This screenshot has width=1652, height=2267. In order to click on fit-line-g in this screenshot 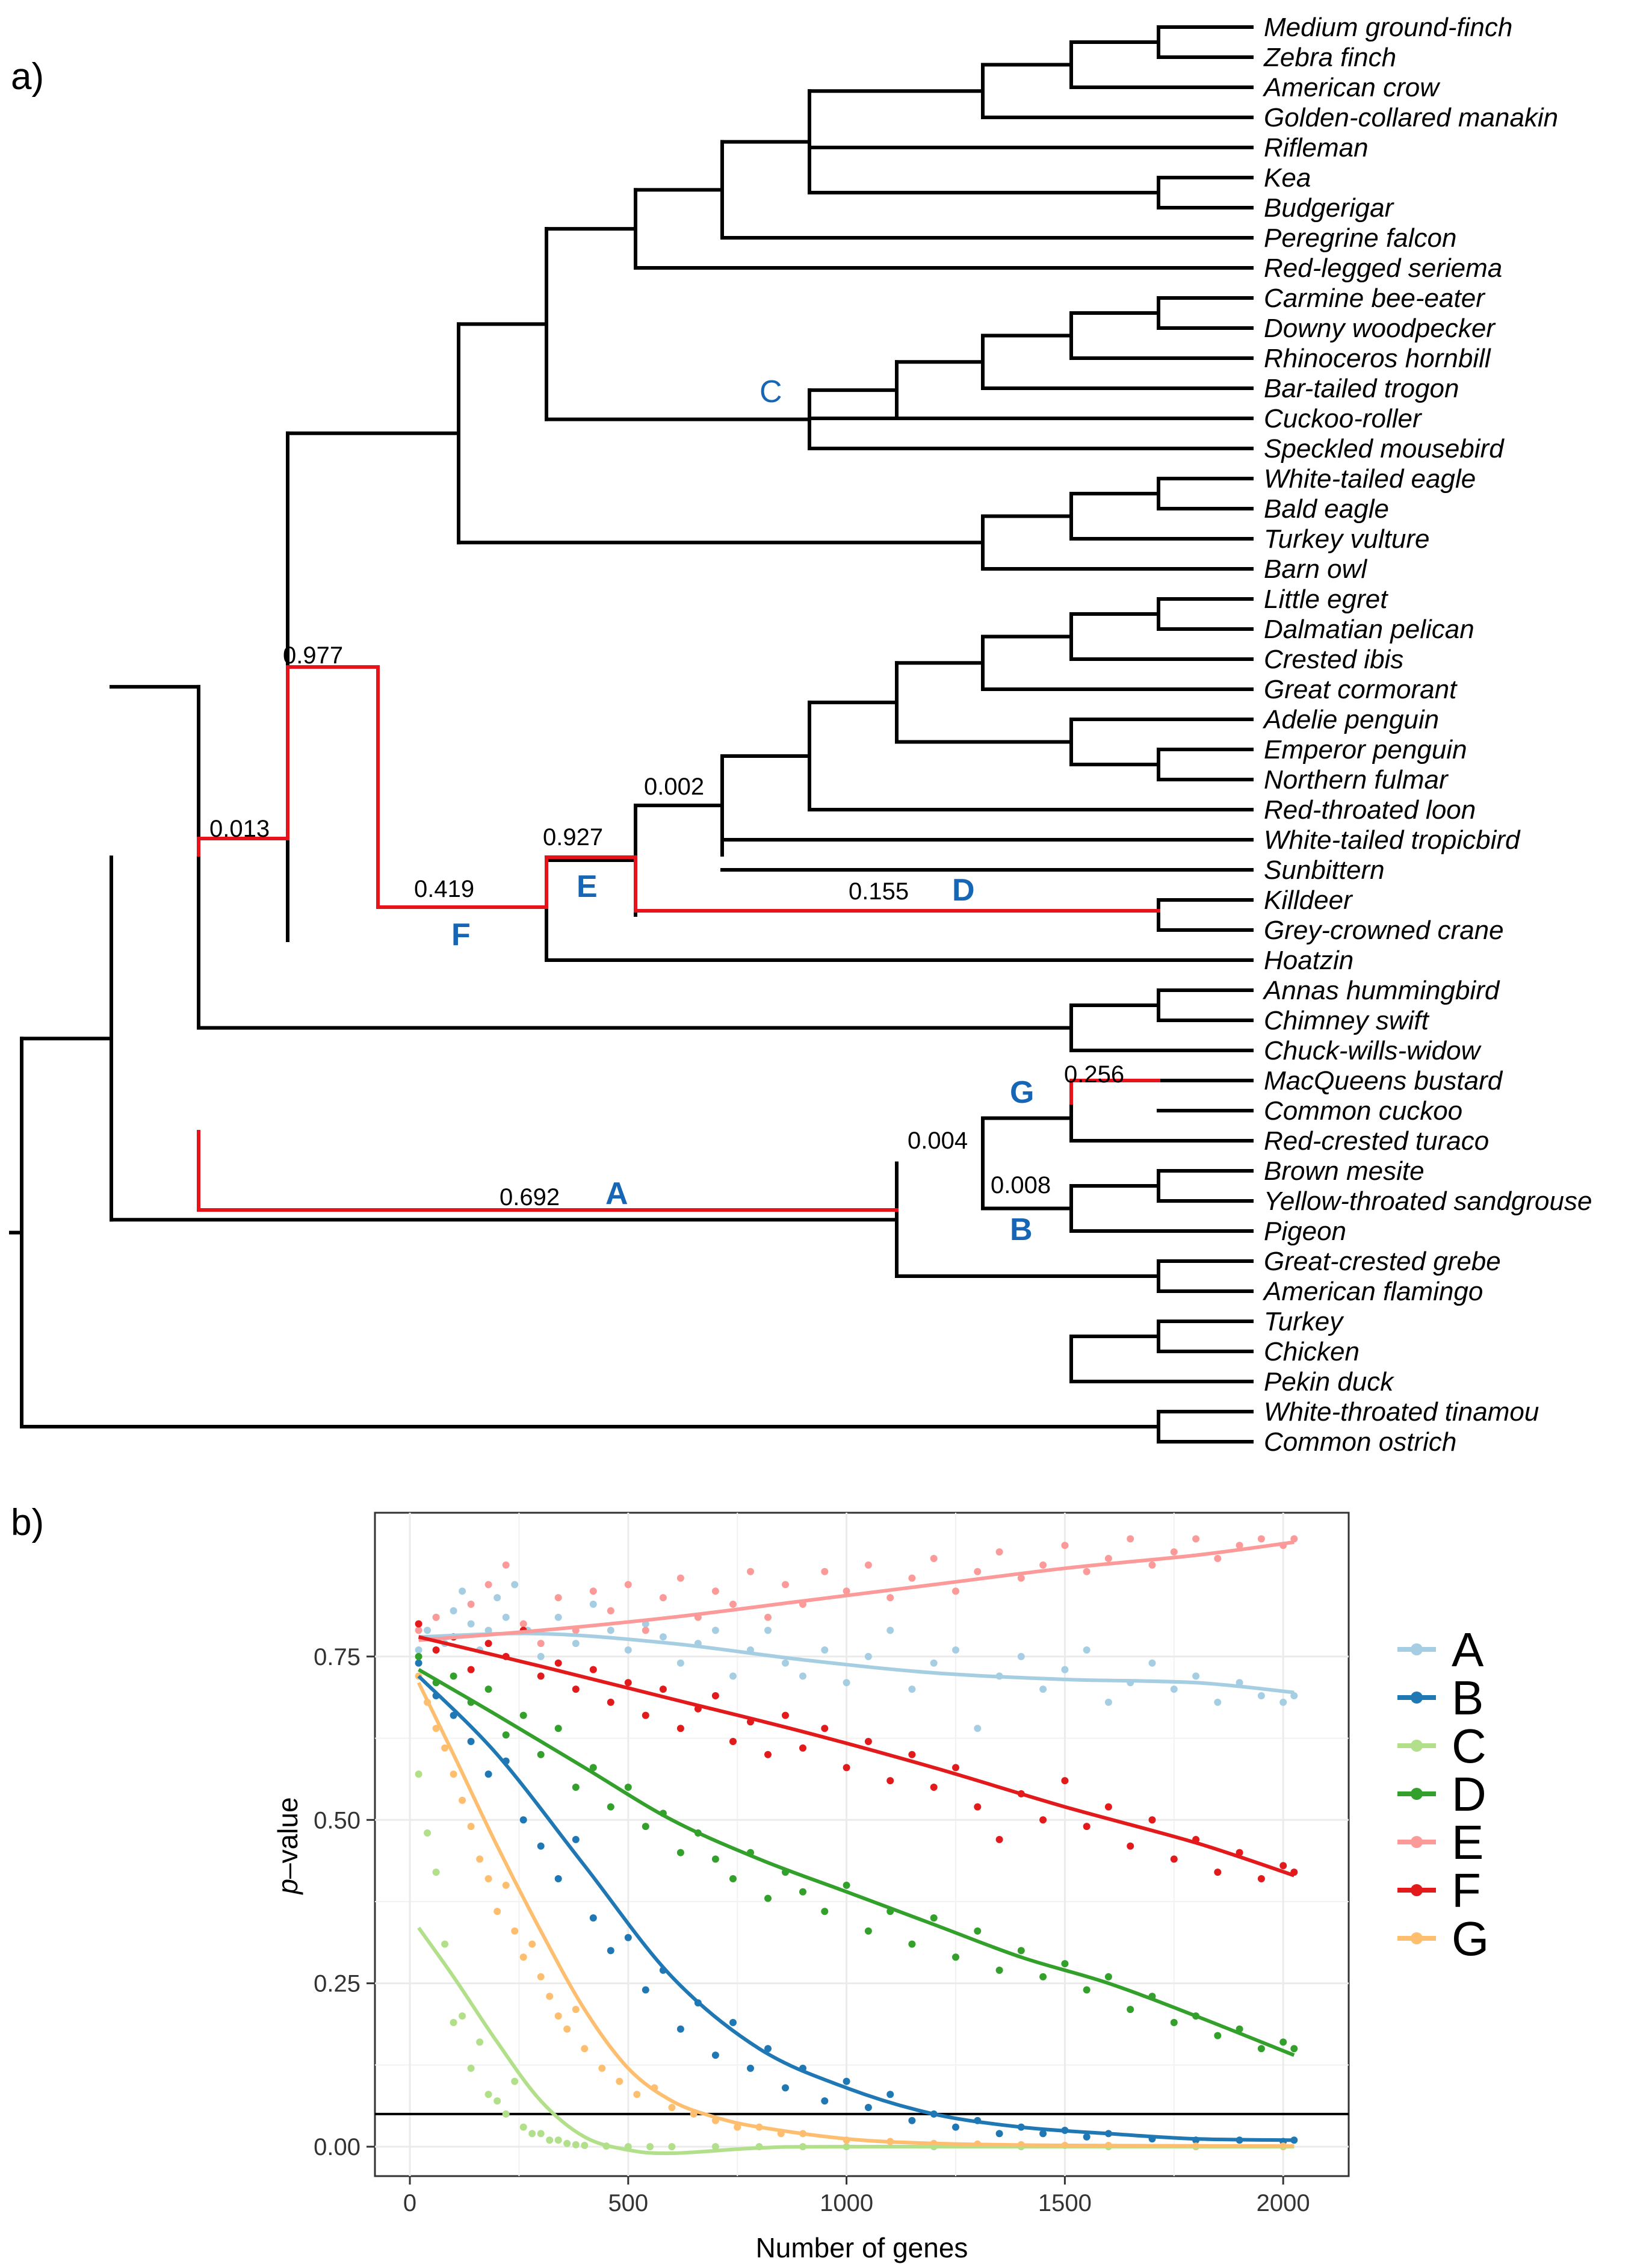, I will do `click(855, 1914)`.